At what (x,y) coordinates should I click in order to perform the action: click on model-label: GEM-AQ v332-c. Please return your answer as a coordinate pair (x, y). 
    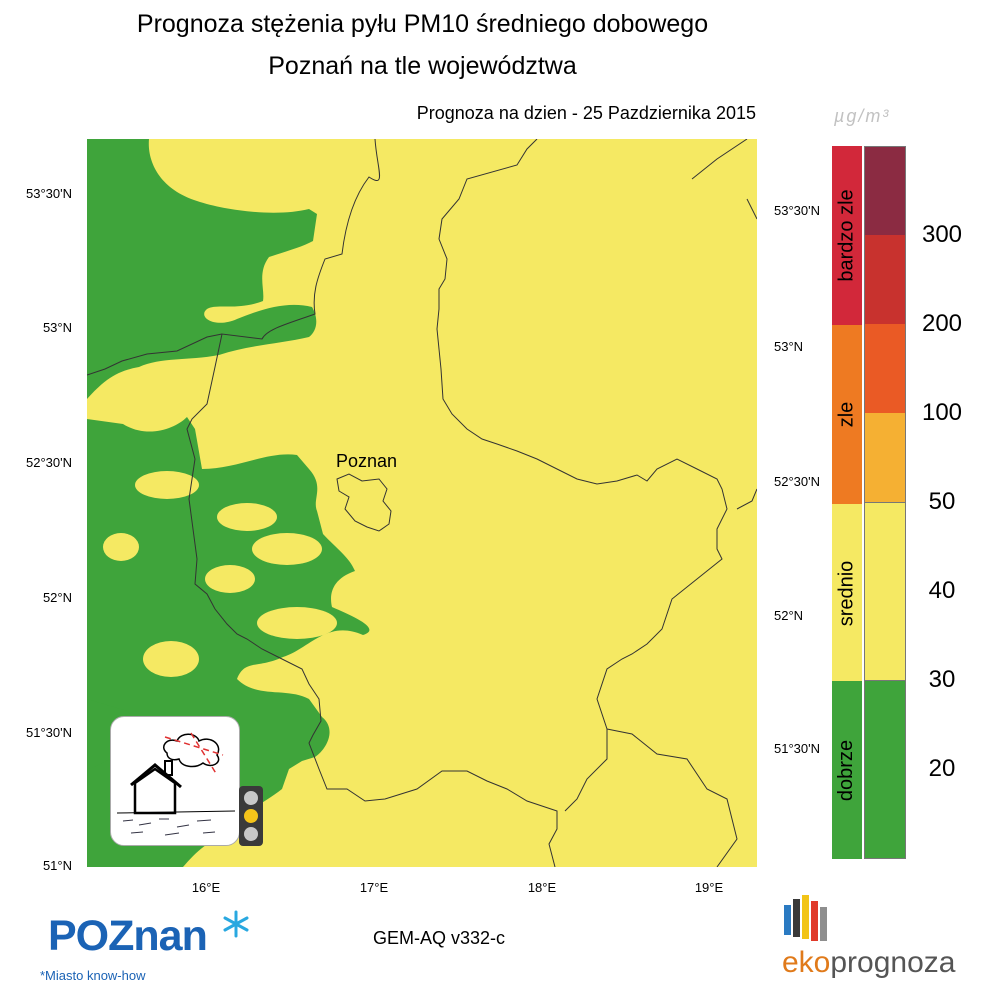
    Looking at the image, I should click on (439, 938).